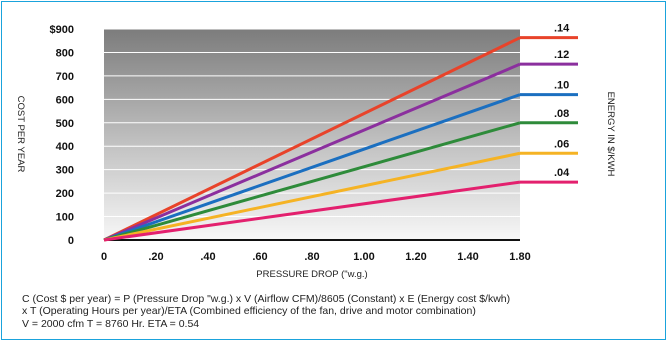 The height and width of the screenshot is (341, 667). What do you see at coordinates (20, 134) in the screenshot?
I see `y-axis-label: COST PER YEAR` at bounding box center [20, 134].